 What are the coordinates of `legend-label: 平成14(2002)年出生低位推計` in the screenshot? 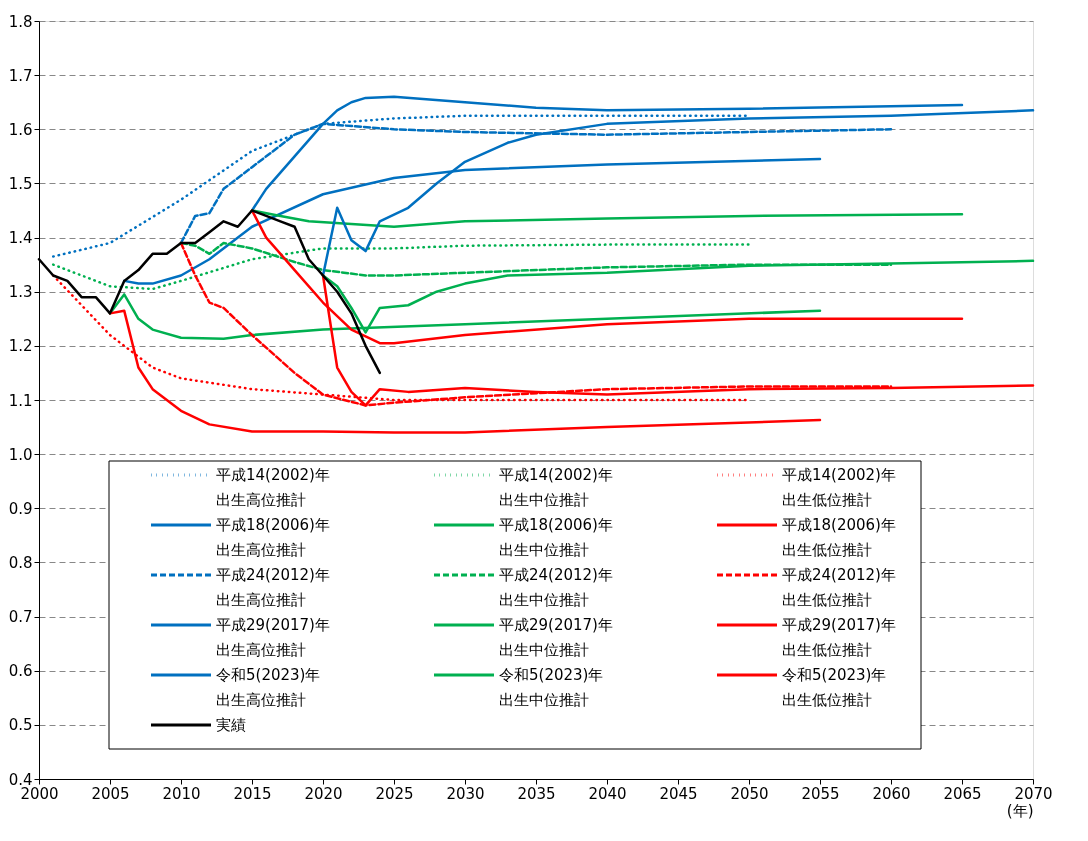 It's located at (839, 487).